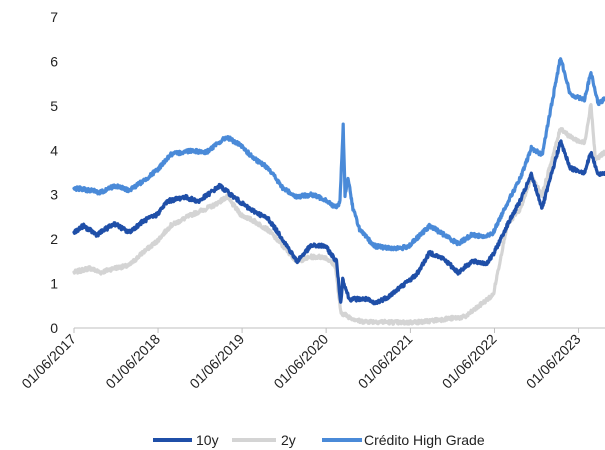 The height and width of the screenshot is (450, 605). Describe the element at coordinates (288, 440) in the screenshot. I see `legend-label-2y: 2y` at that location.